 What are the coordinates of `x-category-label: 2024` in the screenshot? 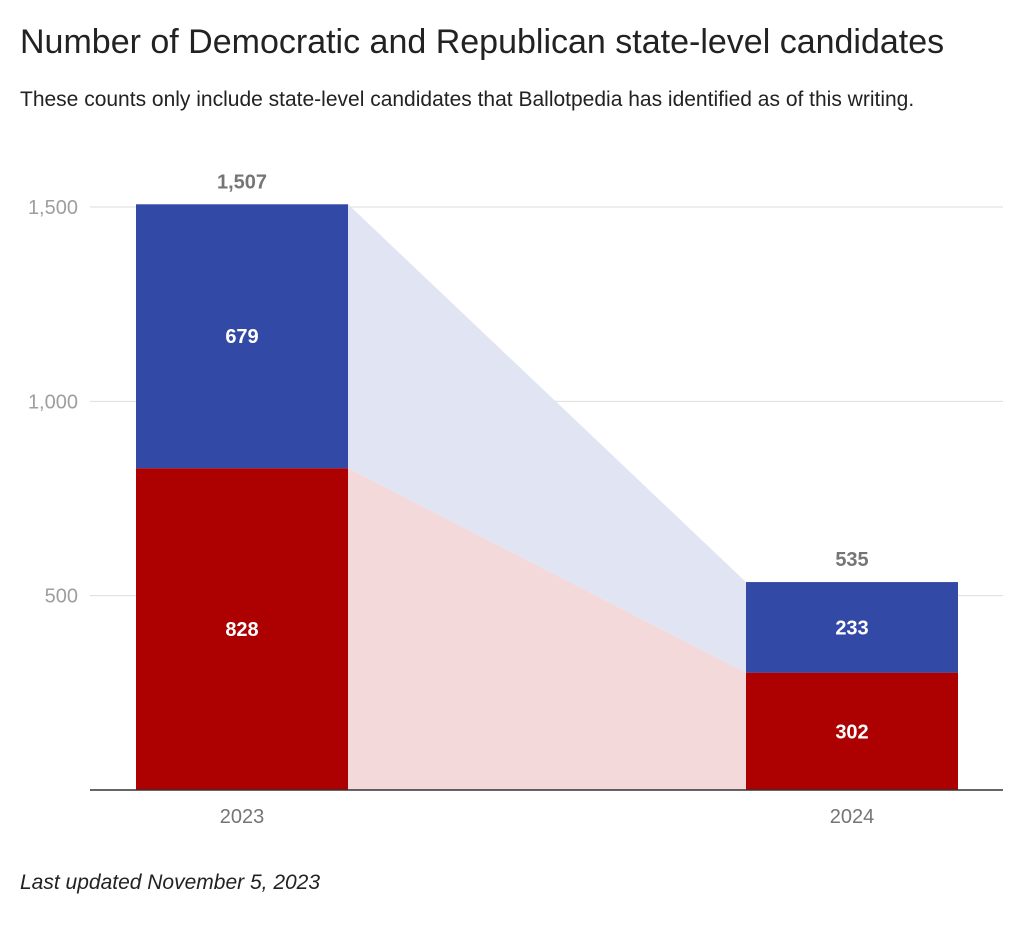 It's located at (852, 817).